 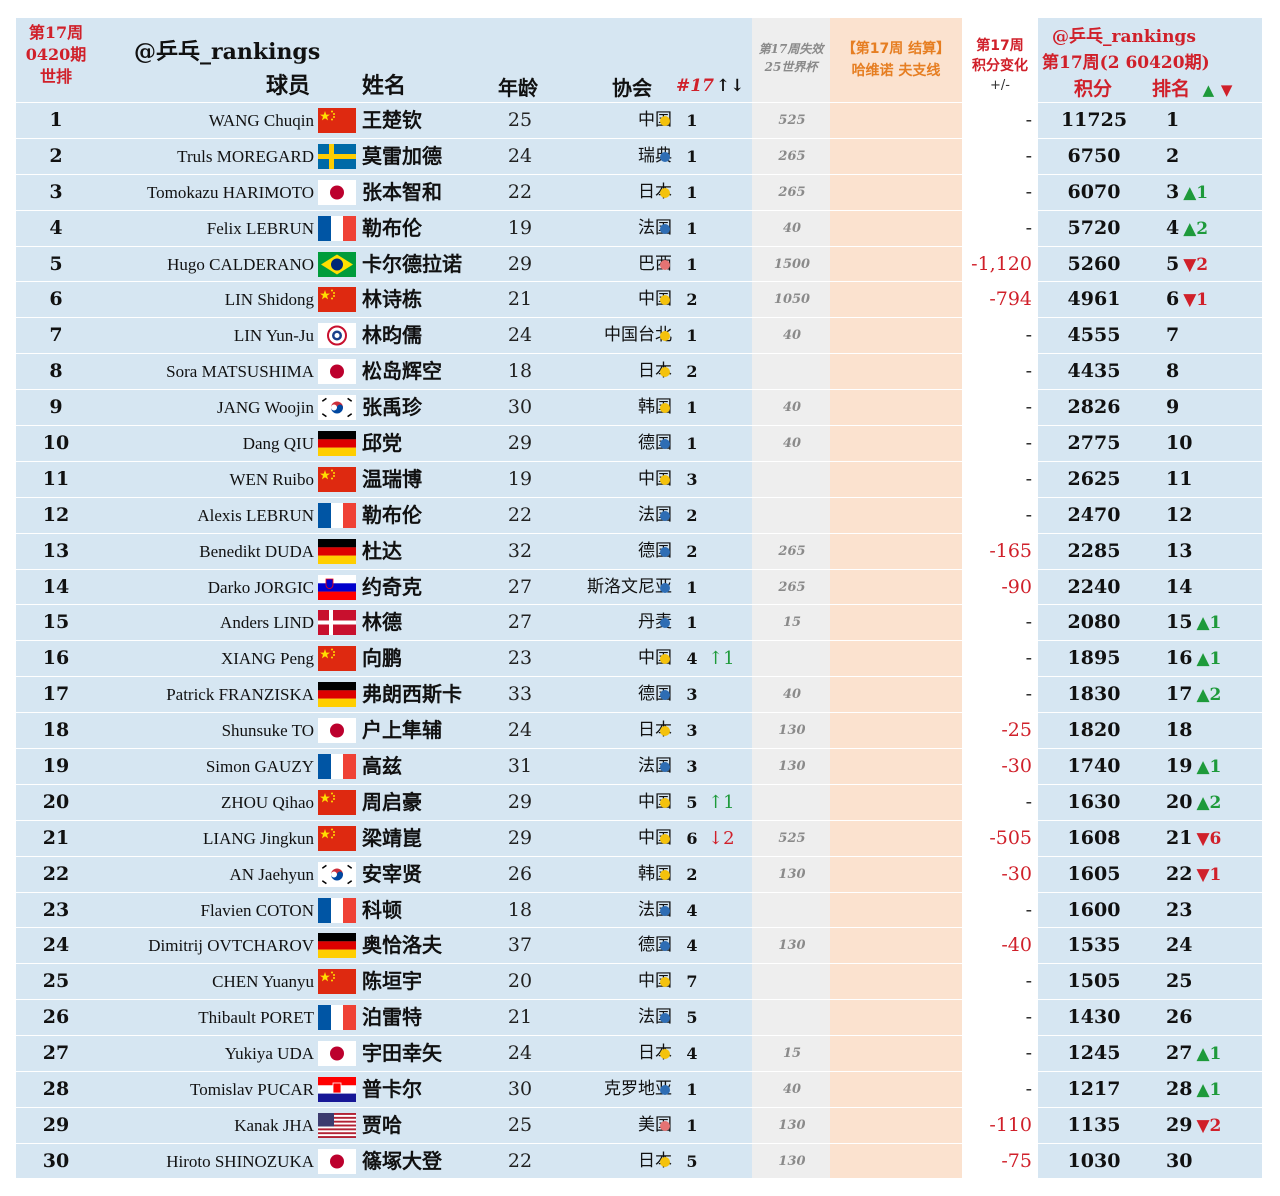 What do you see at coordinates (1196, 228) in the screenshot?
I see `rank-movement: ▲2` at bounding box center [1196, 228].